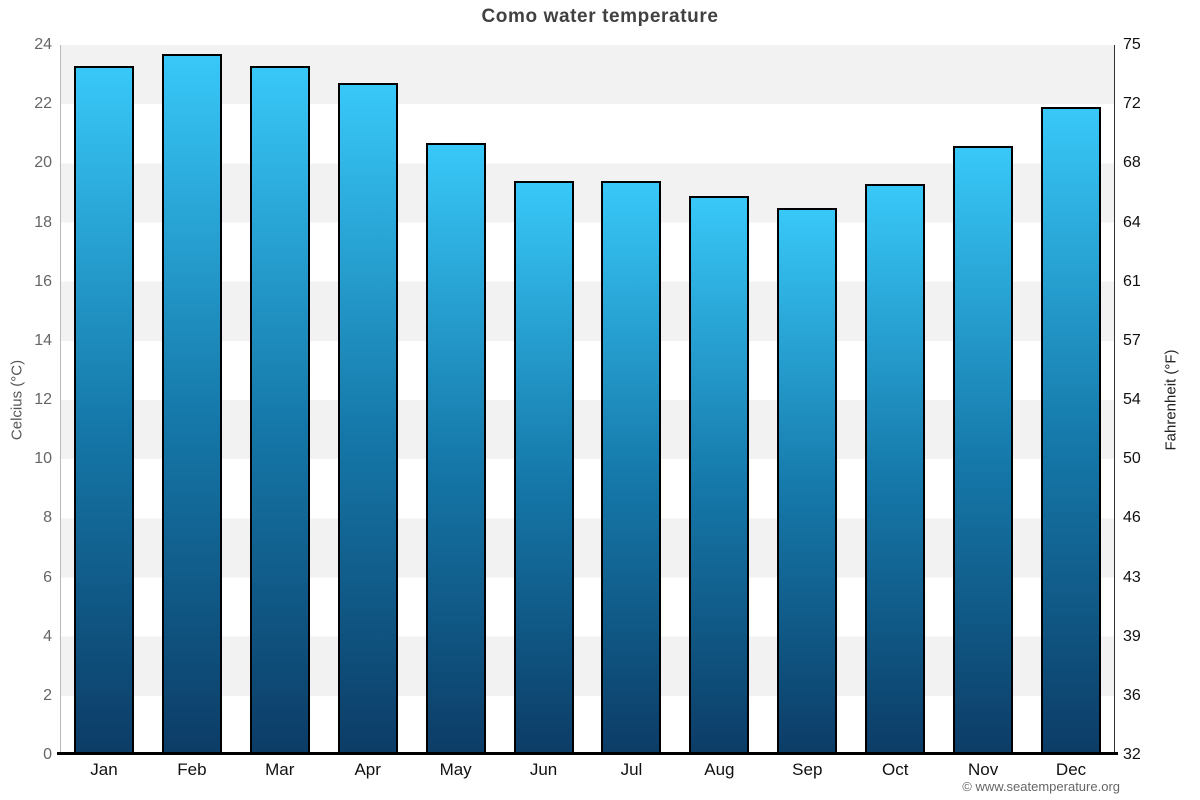 The width and height of the screenshot is (1200, 800). What do you see at coordinates (279, 410) in the screenshot?
I see `bar-mar` at bounding box center [279, 410].